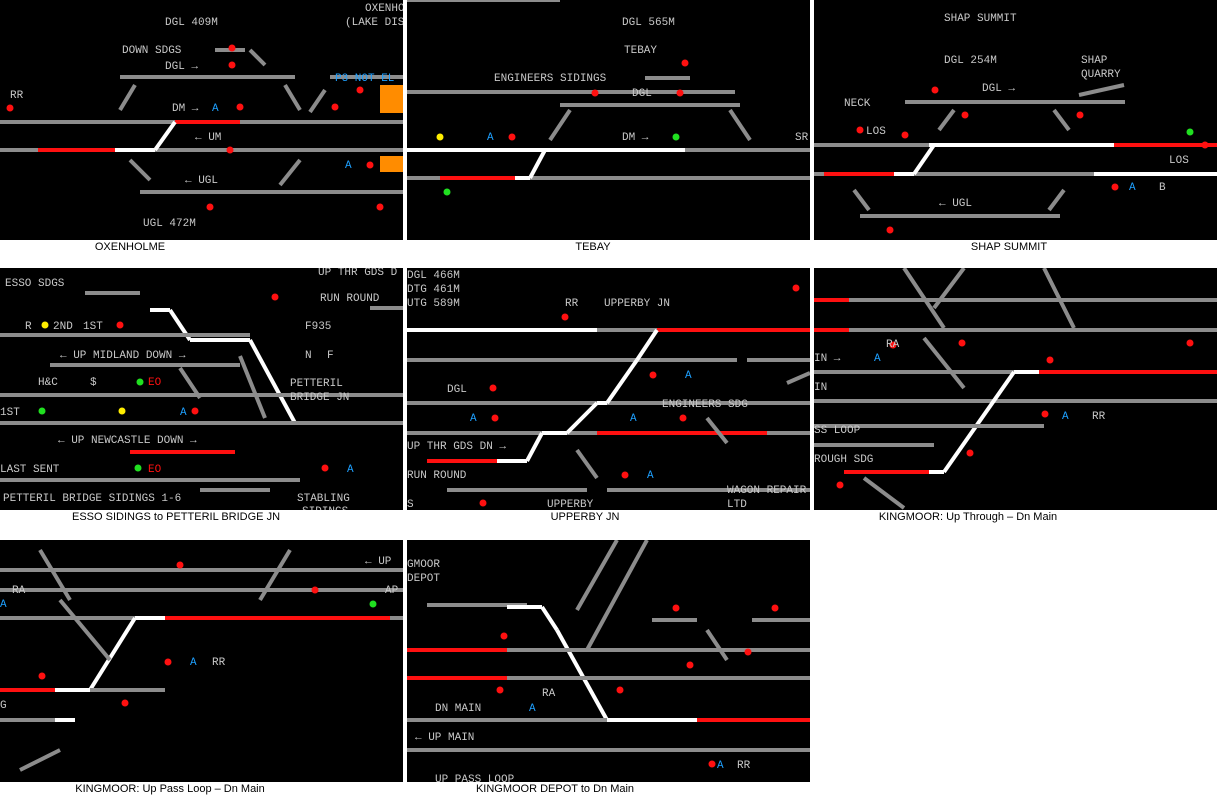  I want to click on panel-label: ← UP, so click(378, 562).